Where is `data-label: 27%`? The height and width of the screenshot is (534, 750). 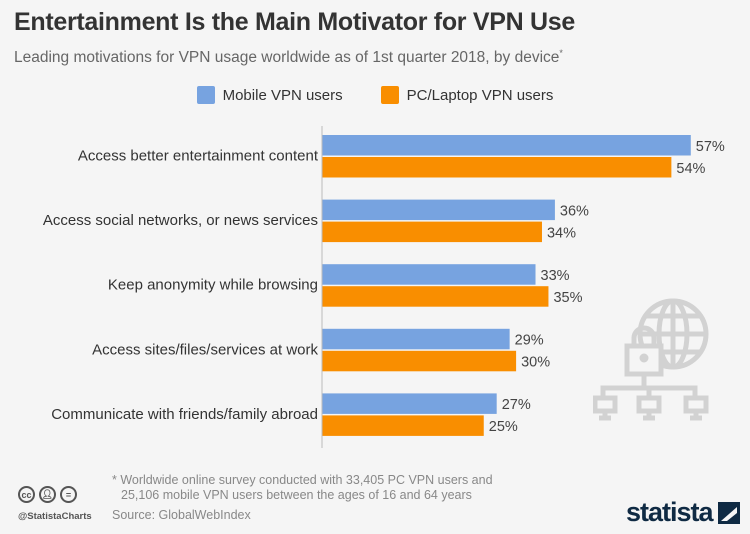 data-label: 27% is located at coordinates (516, 405).